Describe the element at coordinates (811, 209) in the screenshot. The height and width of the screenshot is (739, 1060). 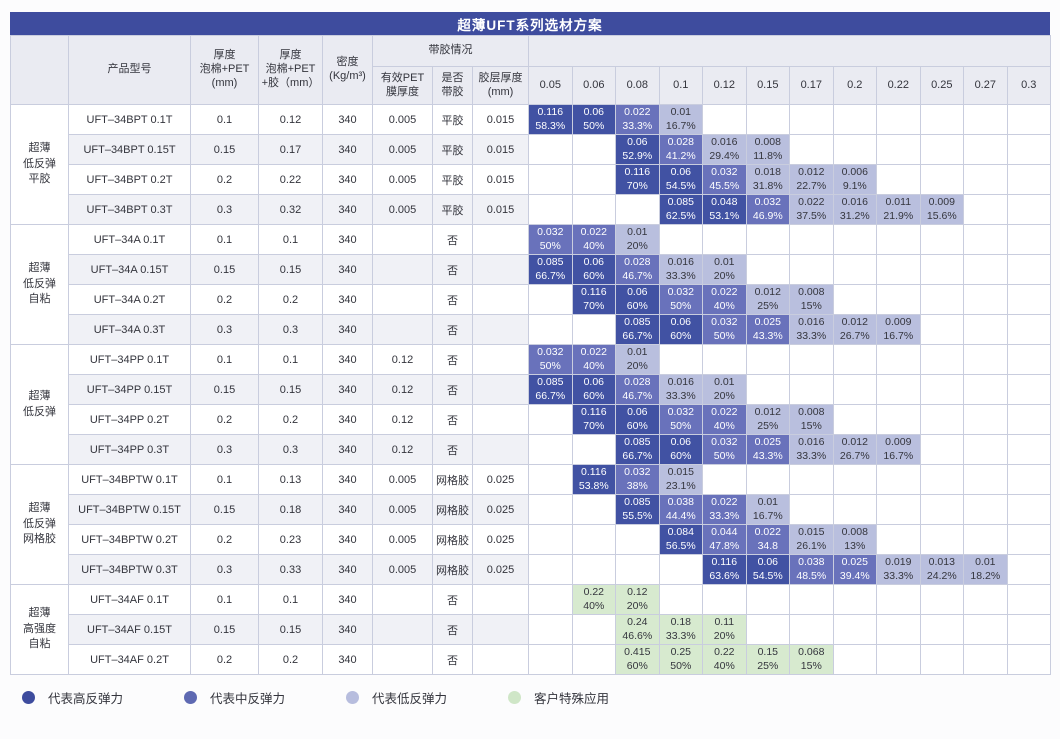
I see `value-cell: 0.022 37.5%` at that location.